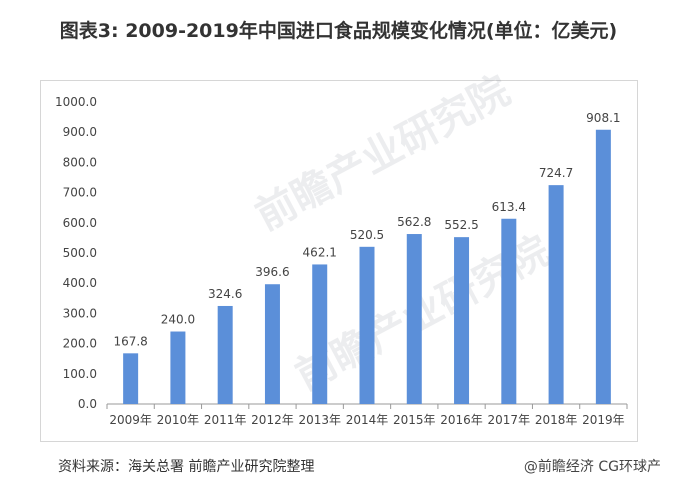 The image size is (677, 500). What do you see at coordinates (461, 225) in the screenshot?
I see `data-label: 552.5` at bounding box center [461, 225].